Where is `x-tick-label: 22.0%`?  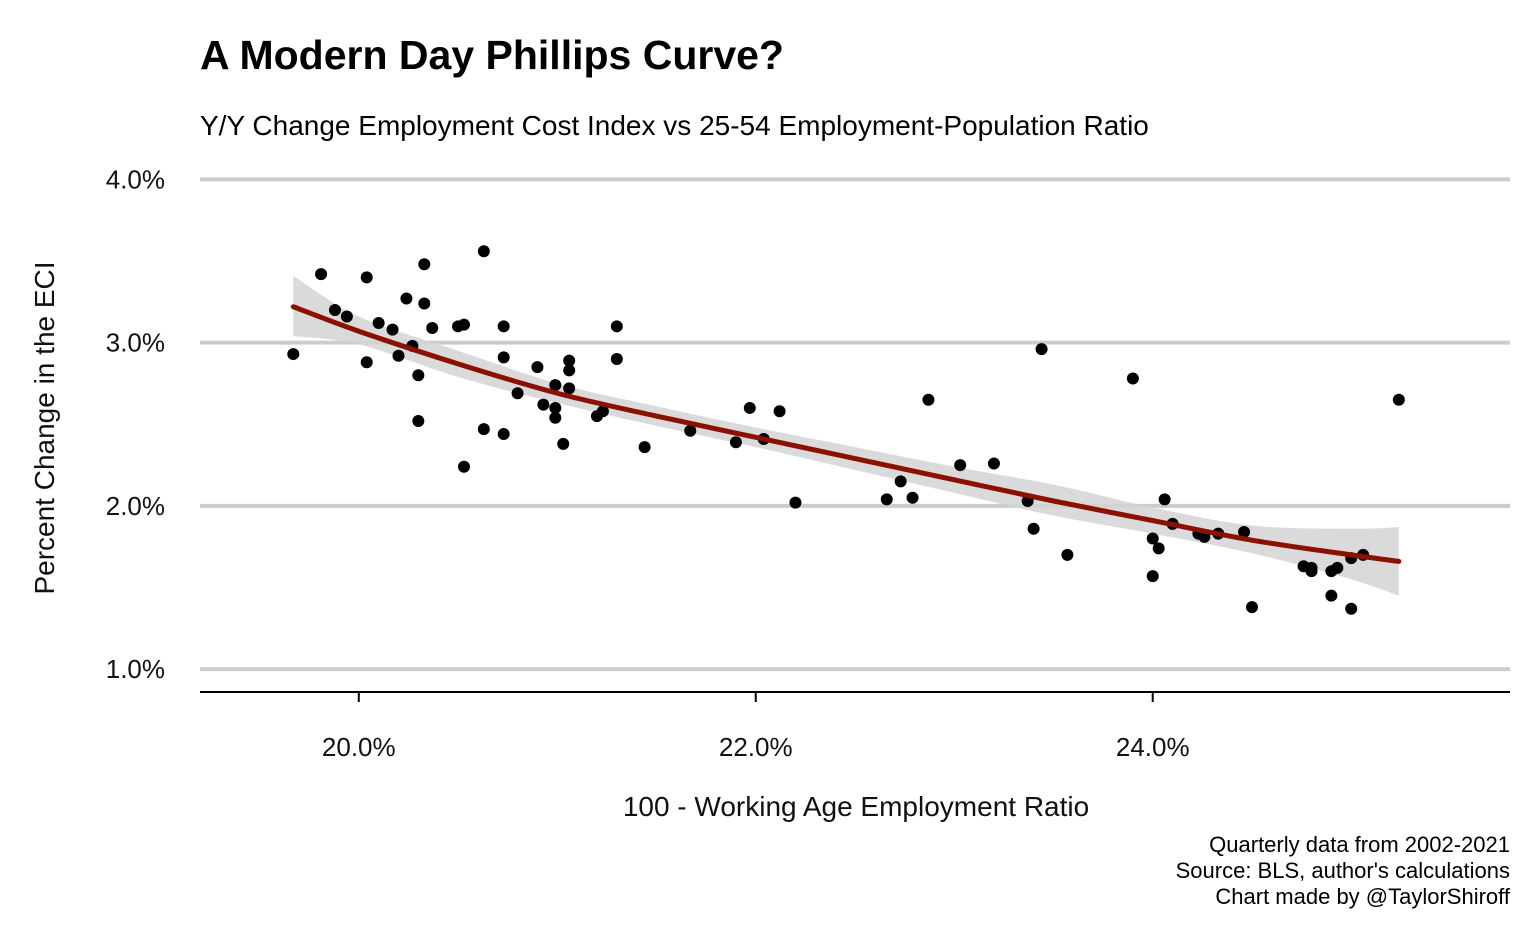
x-tick-label: 22.0% is located at coordinates (756, 747).